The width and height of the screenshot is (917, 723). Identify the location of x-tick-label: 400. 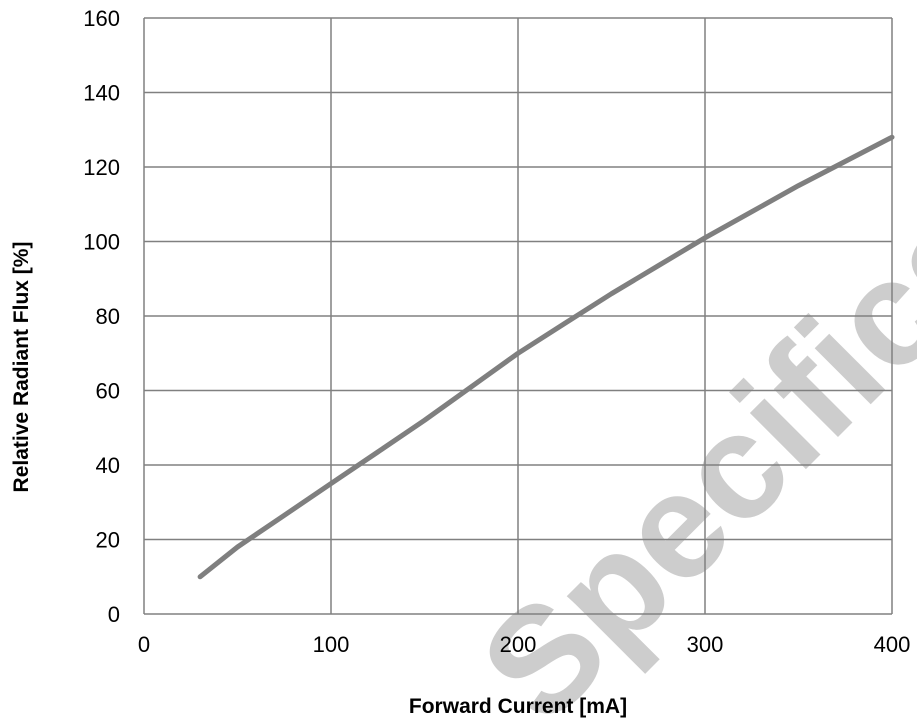
(892, 644).